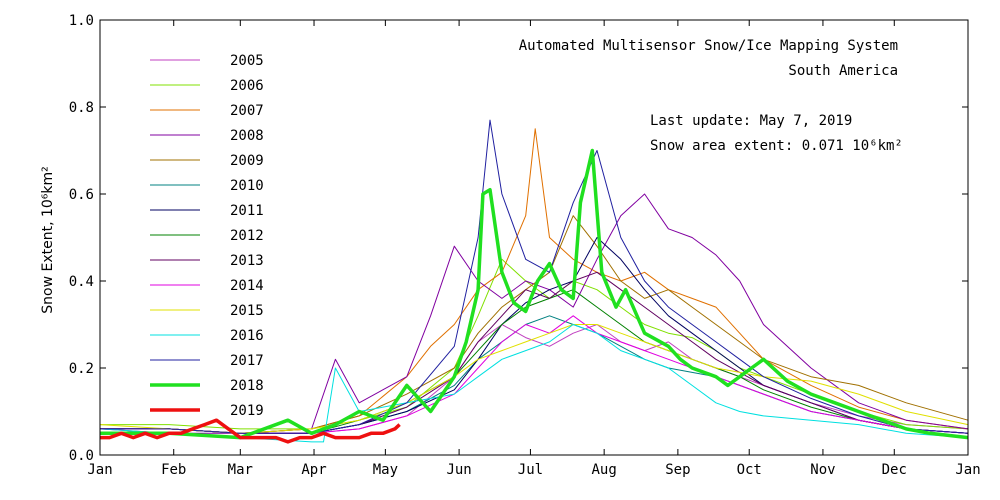  Describe the element at coordinates (247, 236) in the screenshot. I see `legend-label-2012: 2012` at that location.